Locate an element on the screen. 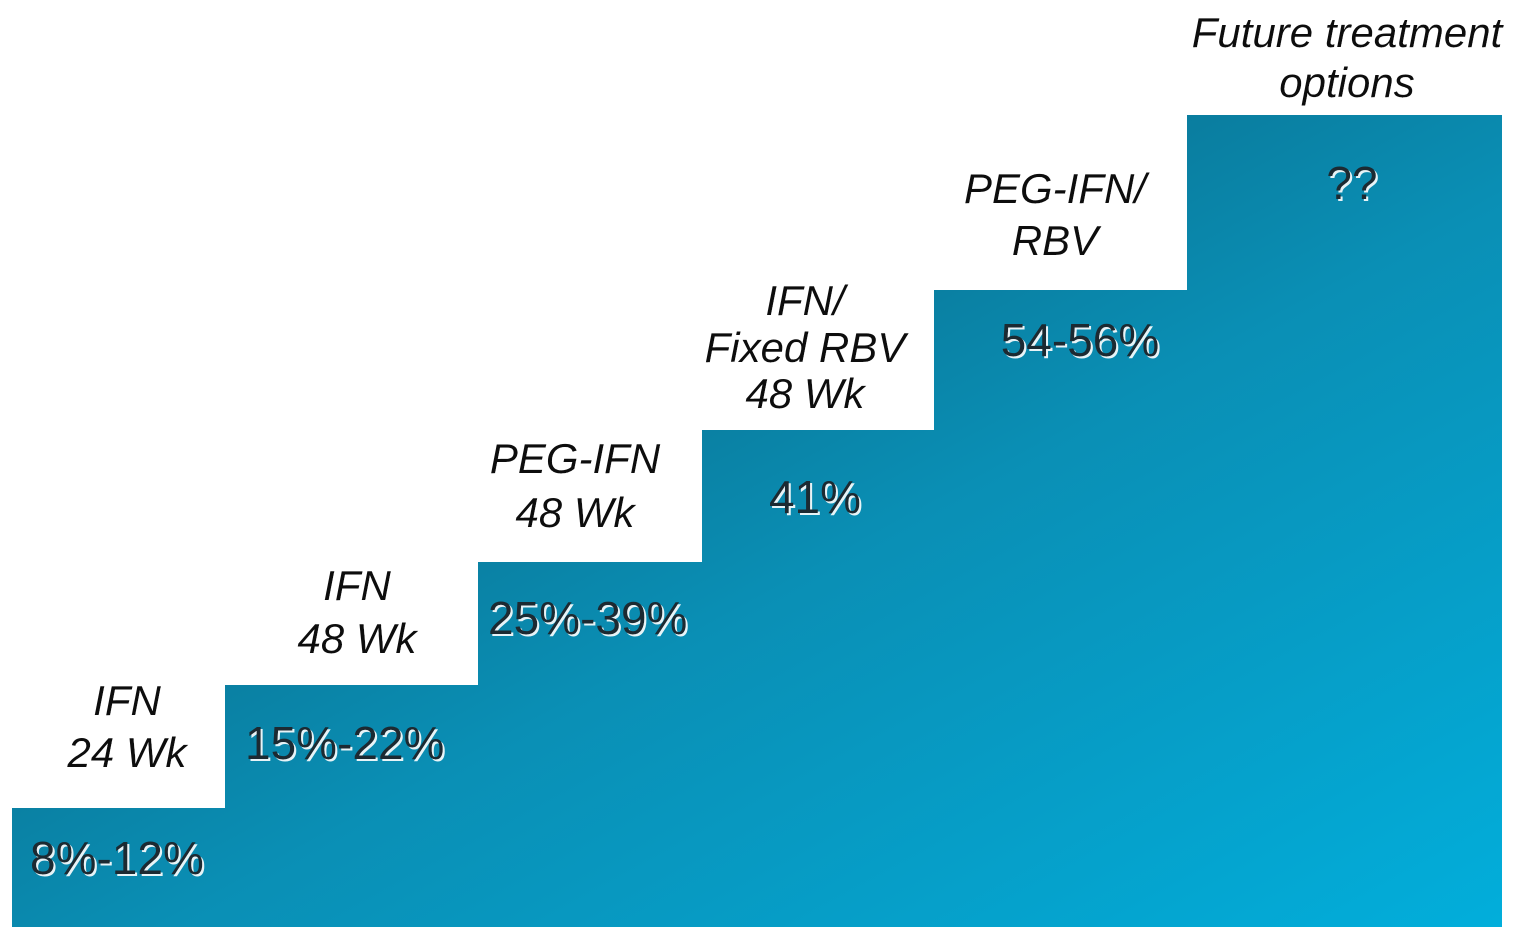 This screenshot has width=1535, height=927. step-value: 8%-12% is located at coordinates (117, 858).